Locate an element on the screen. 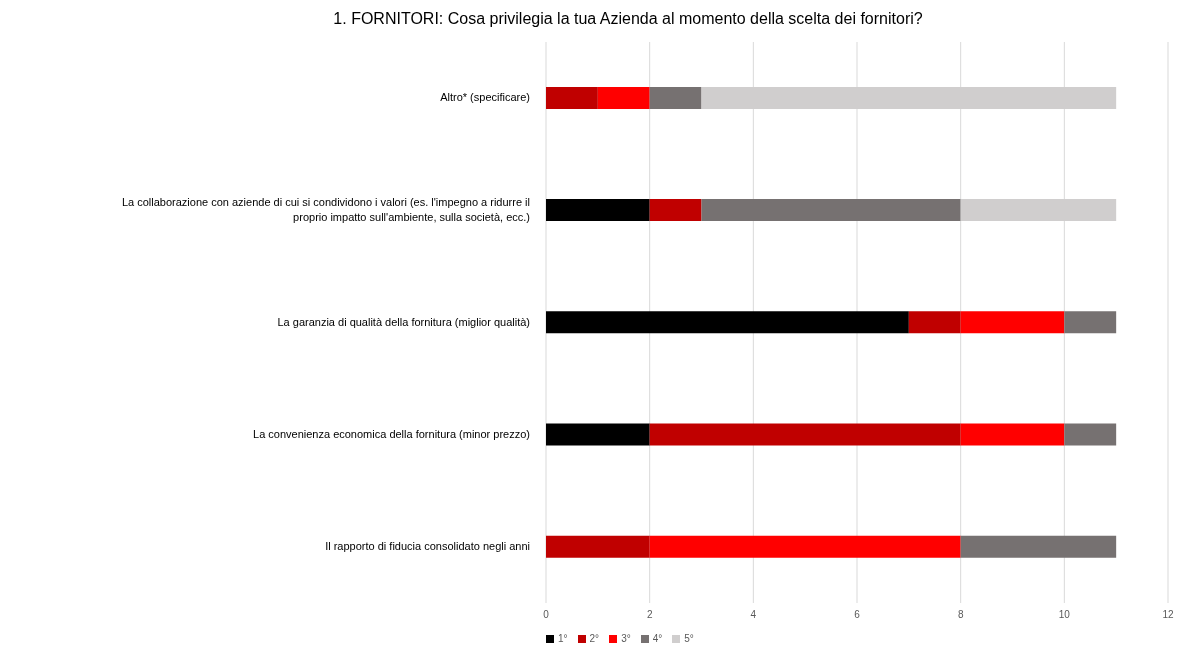 This screenshot has height=666, width=1203. legend-label: 4° is located at coordinates (657, 638).